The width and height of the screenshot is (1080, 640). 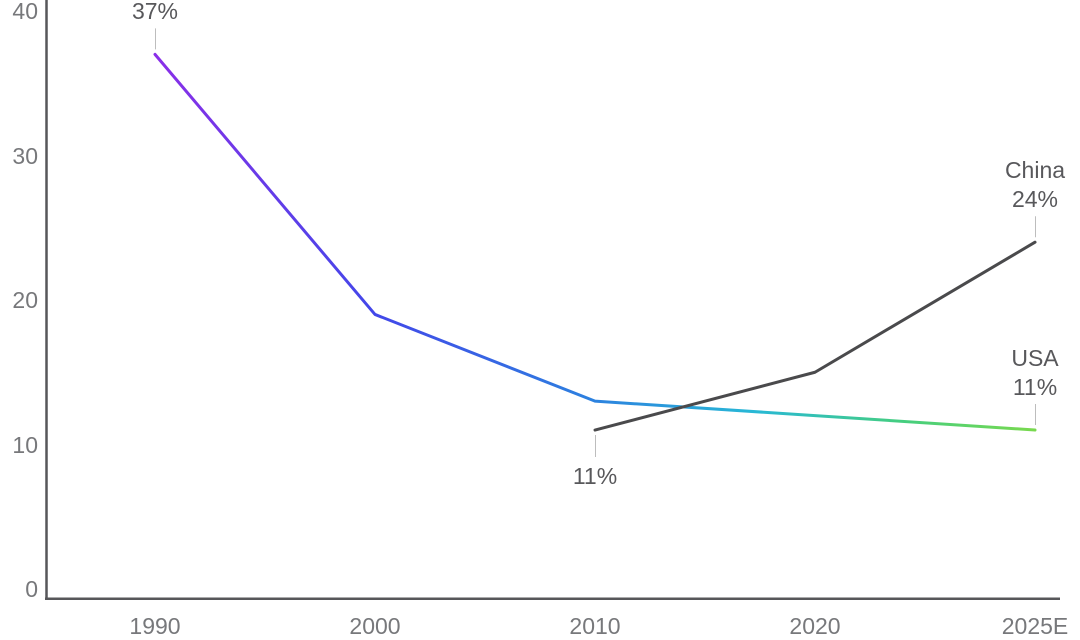 I want to click on x-tick-label: 2020, so click(x=815, y=626).